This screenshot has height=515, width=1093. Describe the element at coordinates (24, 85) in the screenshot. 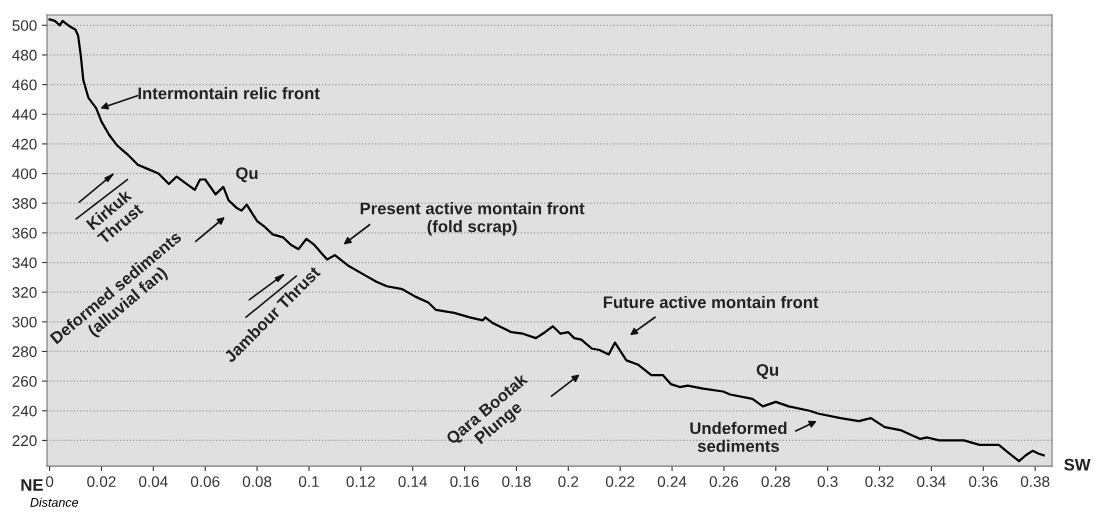

I see `y-tick-label: 460` at that location.